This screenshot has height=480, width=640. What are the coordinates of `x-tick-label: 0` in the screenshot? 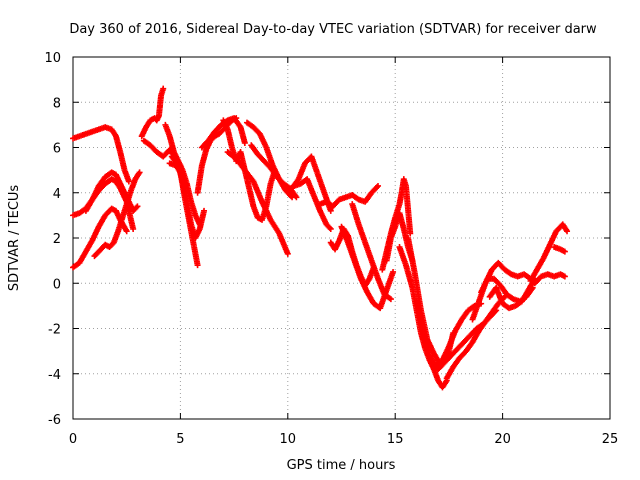 It's located at (73, 439).